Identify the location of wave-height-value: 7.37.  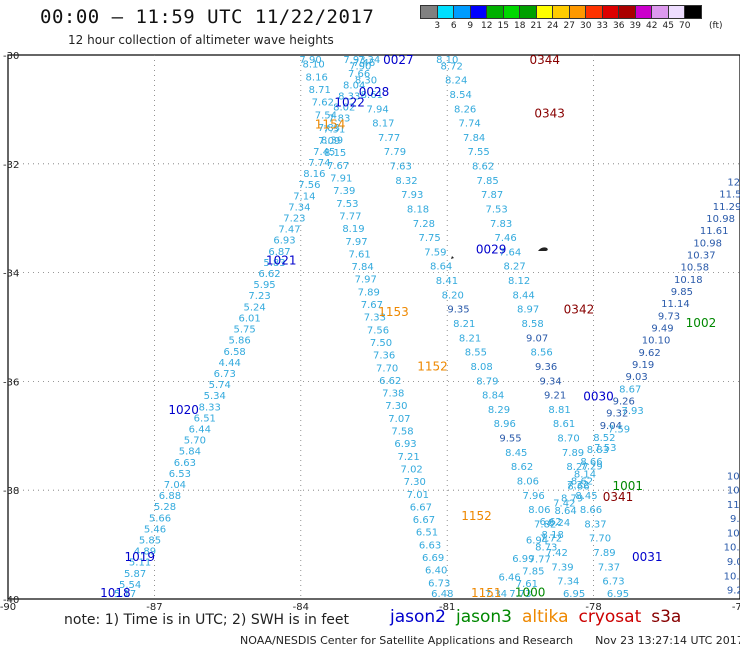
(609, 567).